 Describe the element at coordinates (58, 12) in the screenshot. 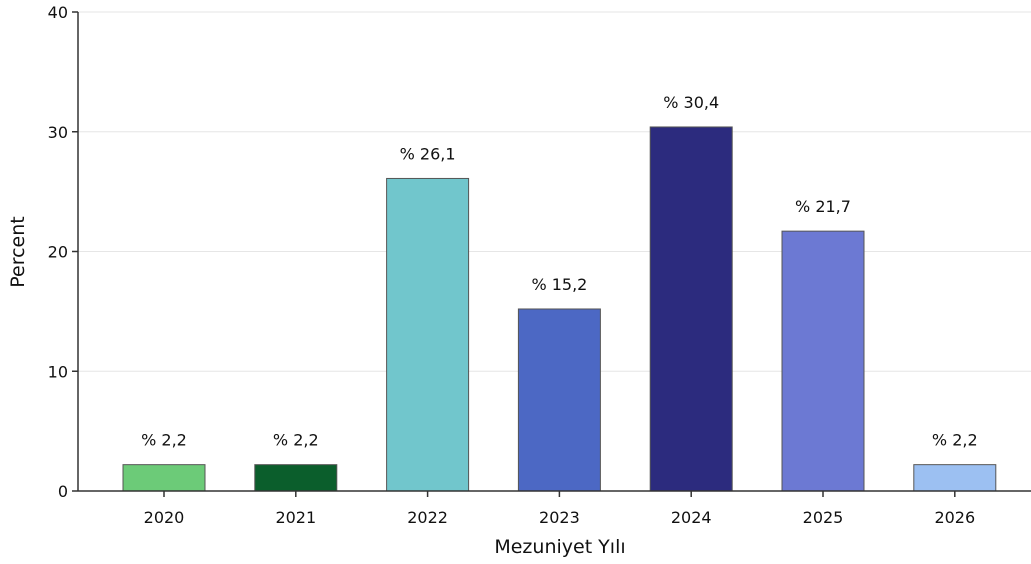

I see `y-tick-label: 40` at that location.